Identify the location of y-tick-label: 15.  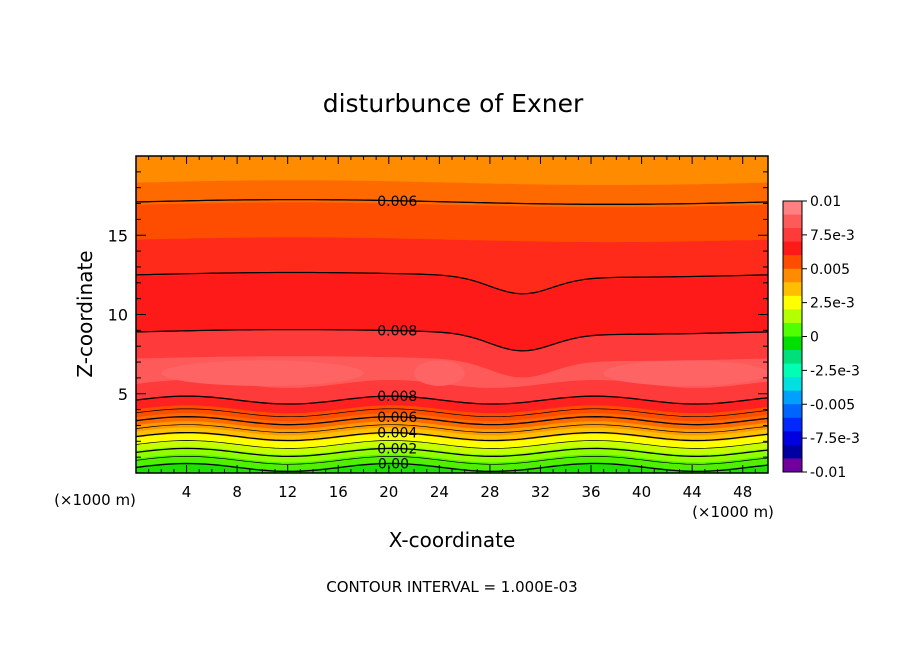
(118, 235).